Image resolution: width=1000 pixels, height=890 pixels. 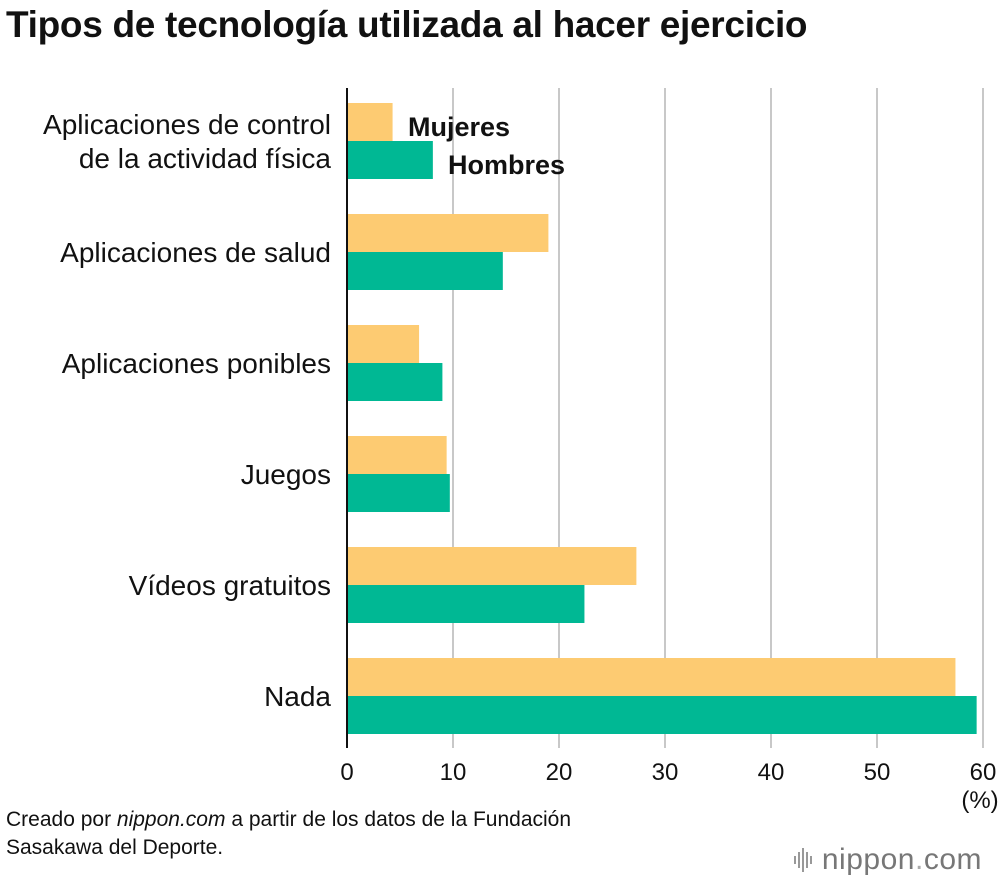 I want to click on x-axis-unit: (%), so click(x=979, y=800).